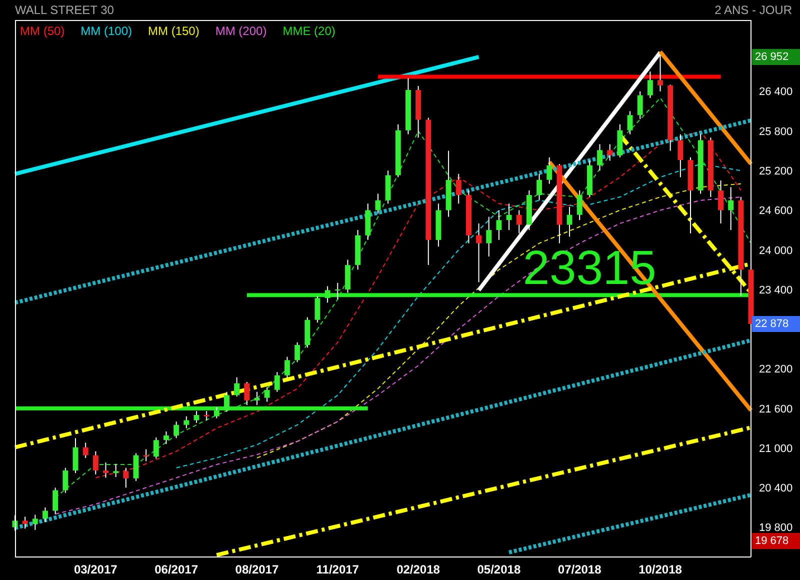 The image size is (800, 580). I want to click on y-tick-label: 20 400, so click(776, 488).